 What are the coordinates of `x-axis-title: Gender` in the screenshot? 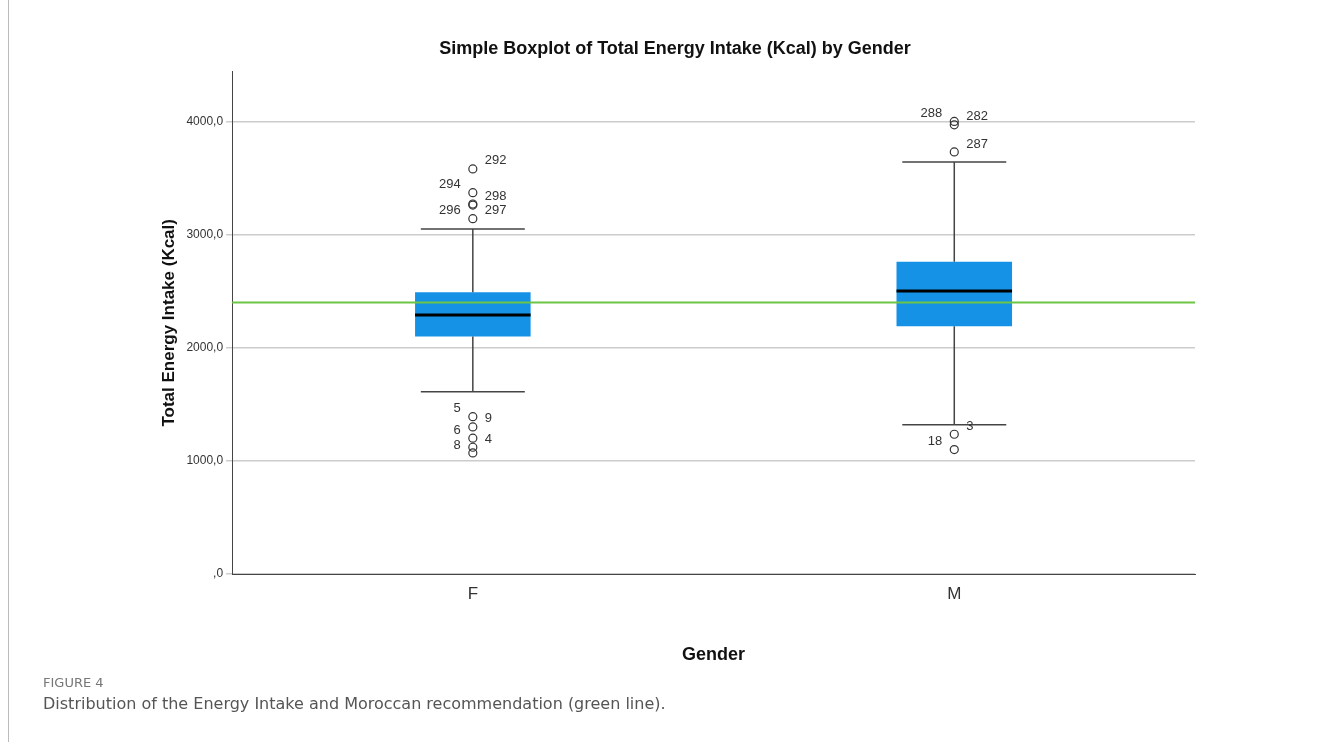 It's located at (714, 654).